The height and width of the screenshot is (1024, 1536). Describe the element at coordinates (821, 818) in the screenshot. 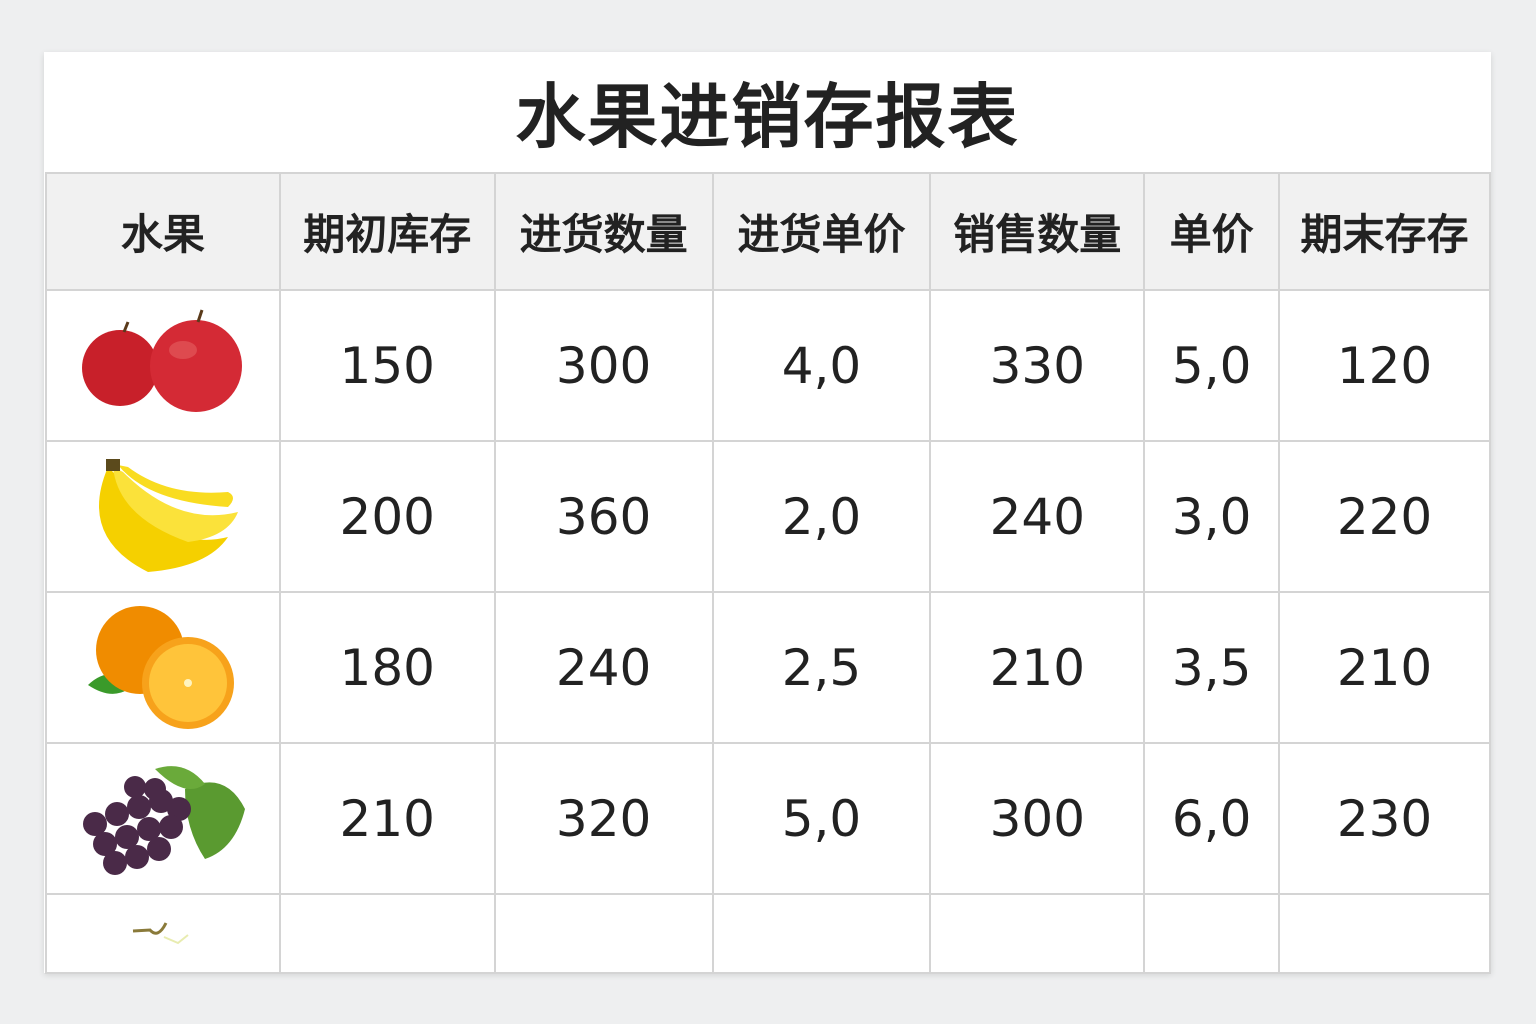

I see `purchase-price-cell: 5,0` at that location.